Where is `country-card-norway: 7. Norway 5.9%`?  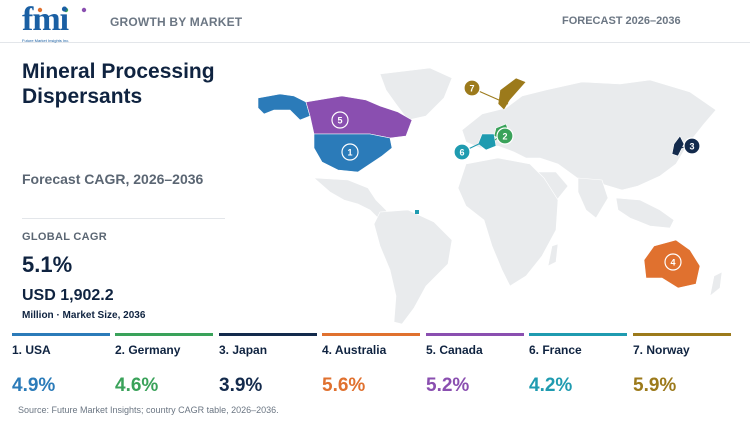 country-card-norway: 7. Norway 5.9% is located at coordinates (682, 368).